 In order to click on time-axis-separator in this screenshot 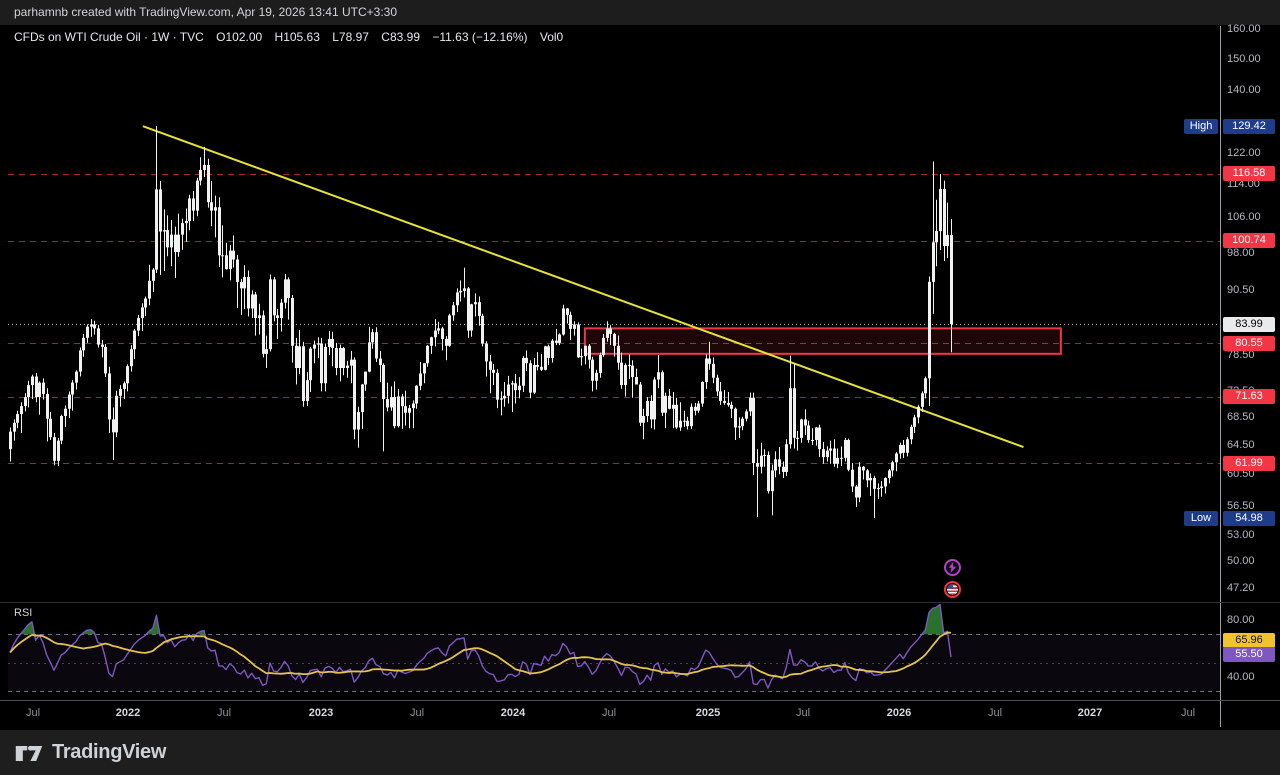, I will do `click(640, 700)`.